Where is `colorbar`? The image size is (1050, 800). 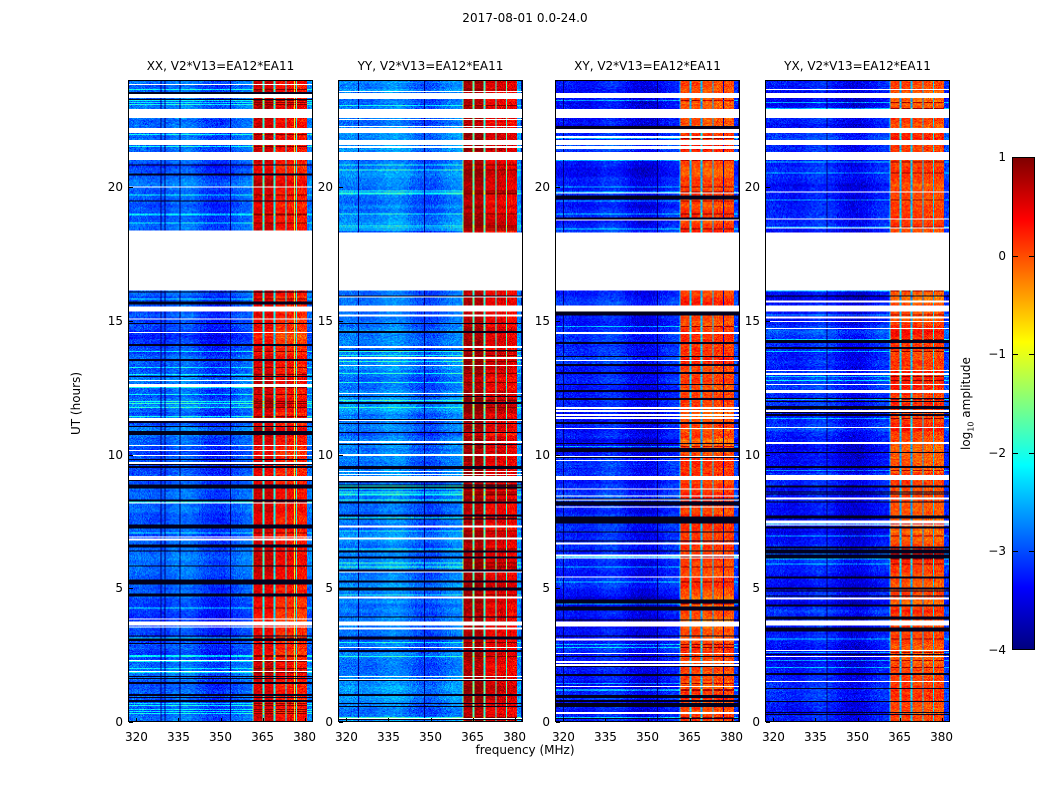
colorbar is located at coordinates (1023, 403).